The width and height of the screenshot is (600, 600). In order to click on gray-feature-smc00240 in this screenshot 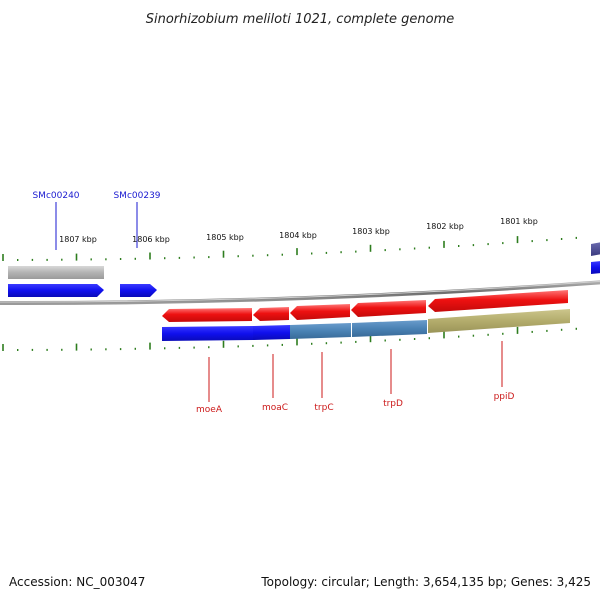, I will do `click(56, 272)`.